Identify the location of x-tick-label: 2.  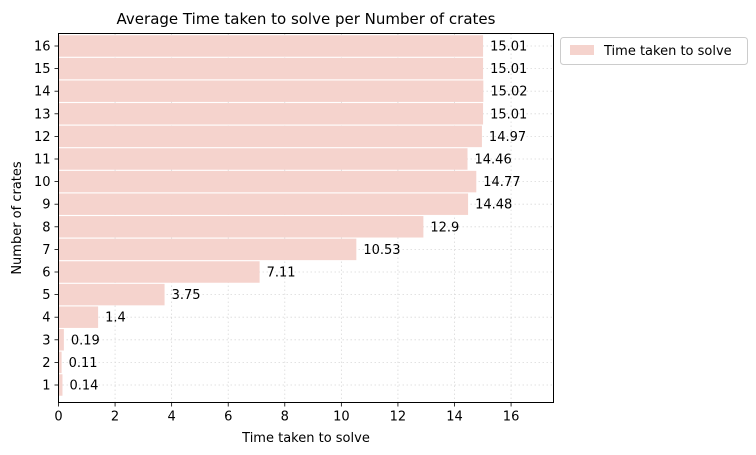
(115, 417).